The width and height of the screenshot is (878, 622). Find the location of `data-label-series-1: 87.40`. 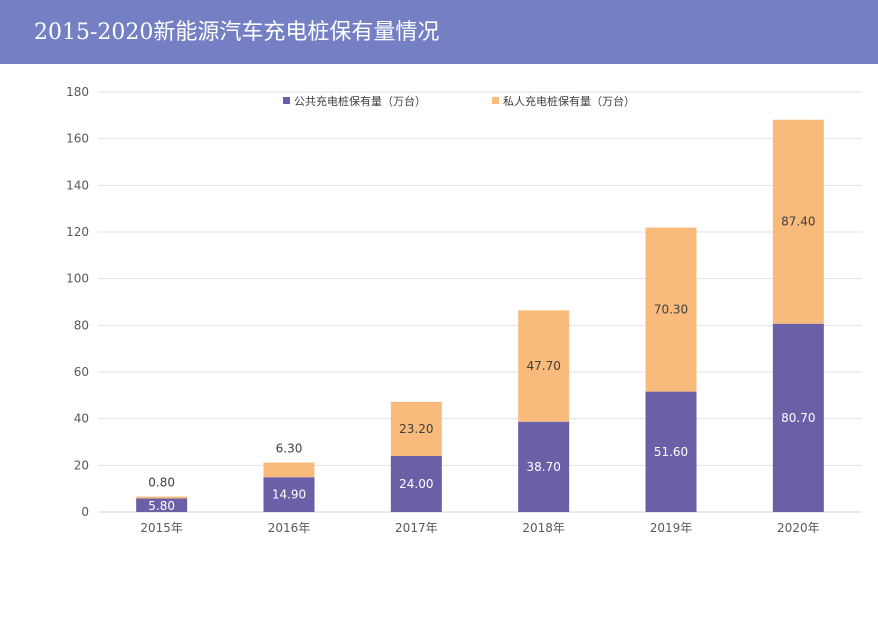

data-label-series-1: 87.40 is located at coordinates (798, 222).